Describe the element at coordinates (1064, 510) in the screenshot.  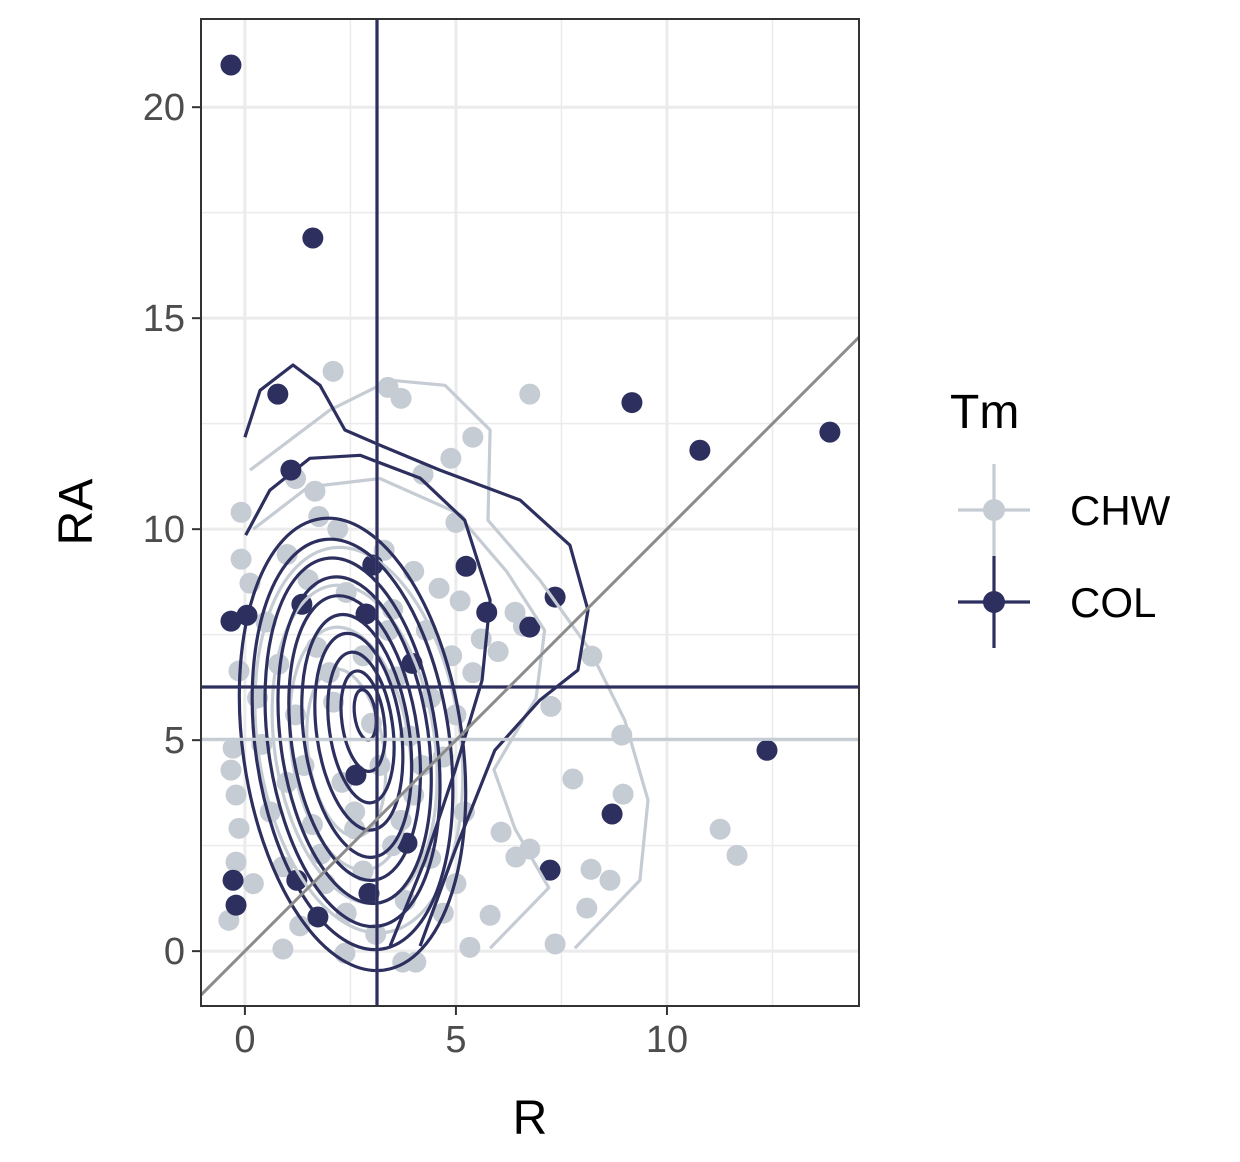
I see `legend-item-chw: CHW` at that location.